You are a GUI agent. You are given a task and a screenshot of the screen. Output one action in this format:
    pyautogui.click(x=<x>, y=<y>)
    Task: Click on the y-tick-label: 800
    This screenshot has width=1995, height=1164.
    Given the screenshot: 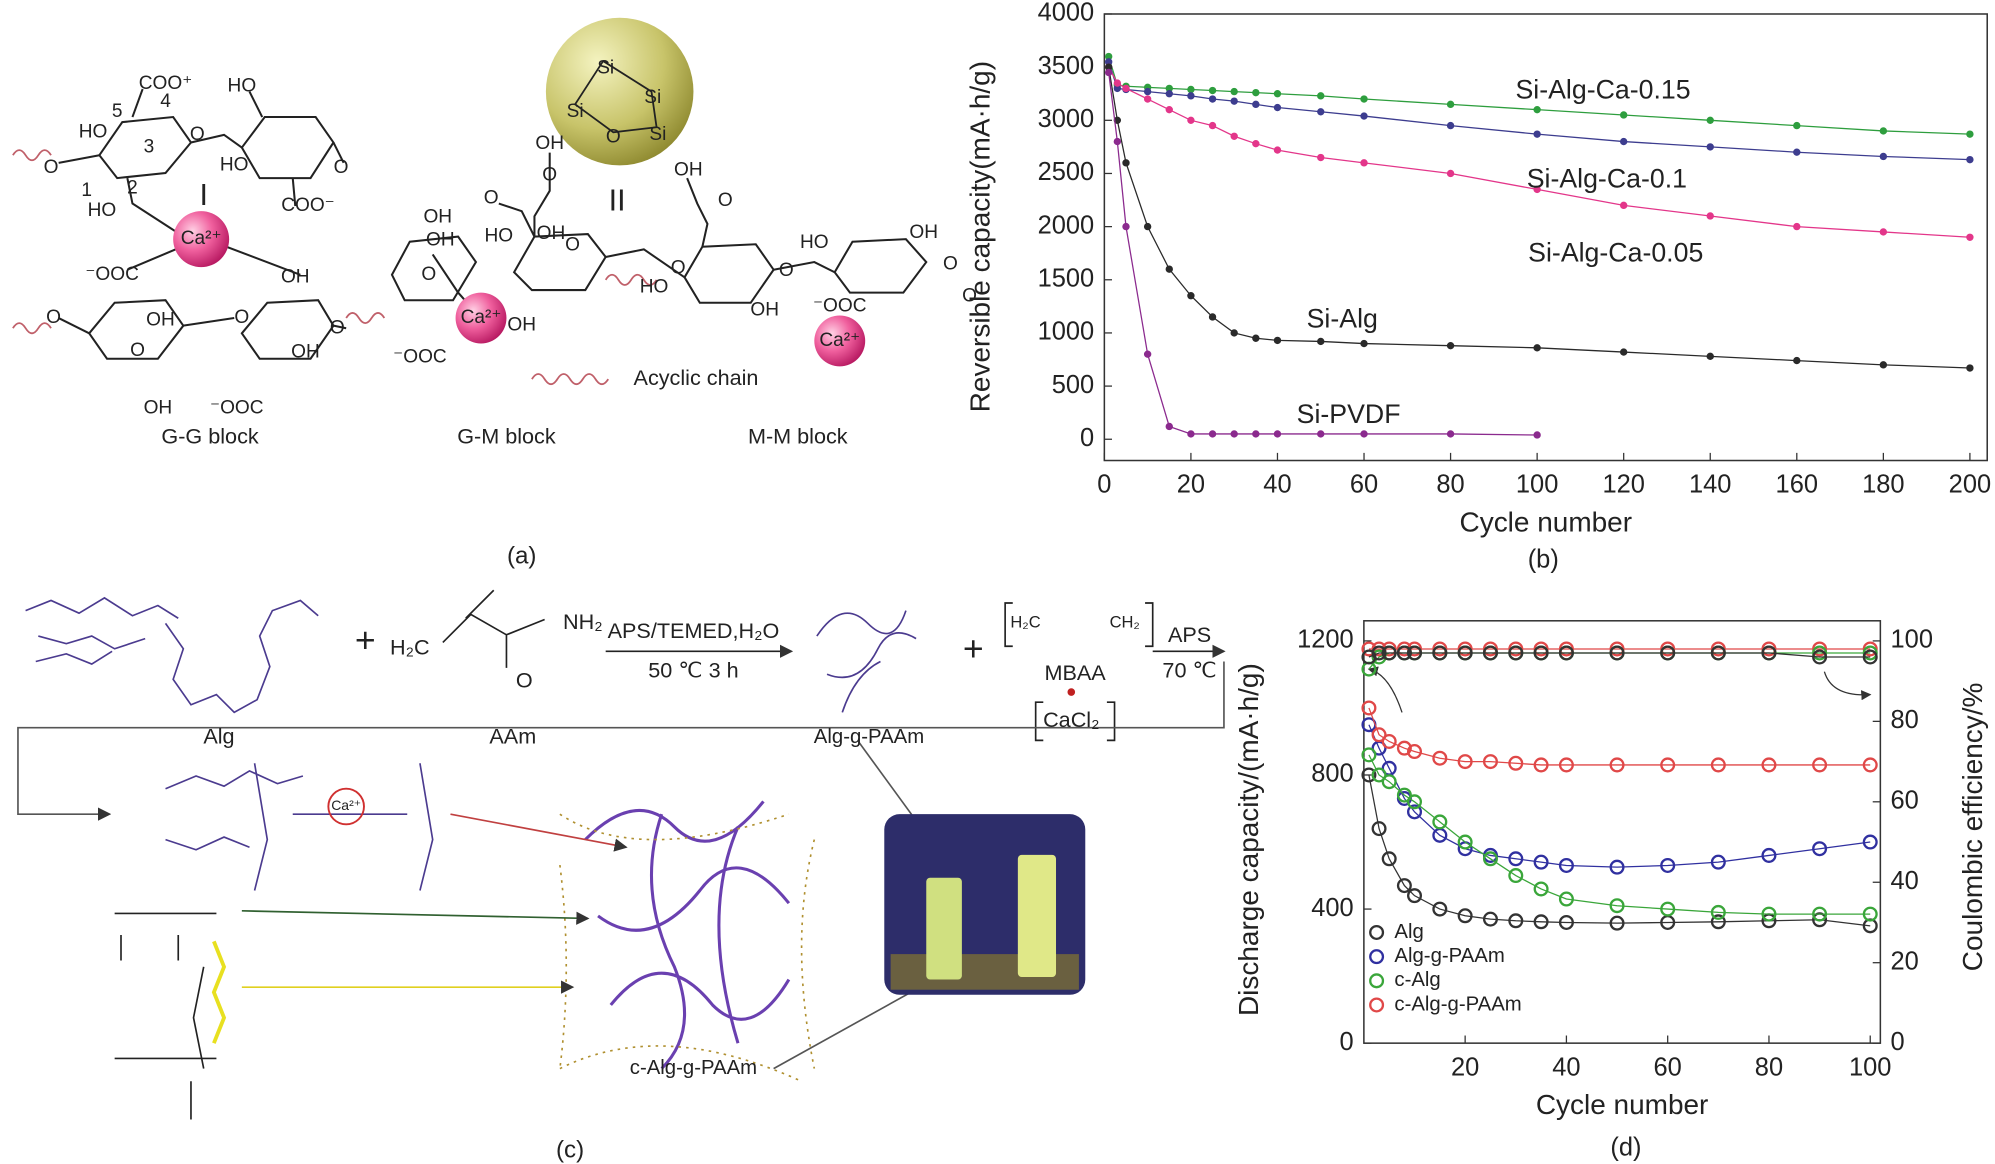 What is the action you would take?
    pyautogui.click(x=1332, y=774)
    